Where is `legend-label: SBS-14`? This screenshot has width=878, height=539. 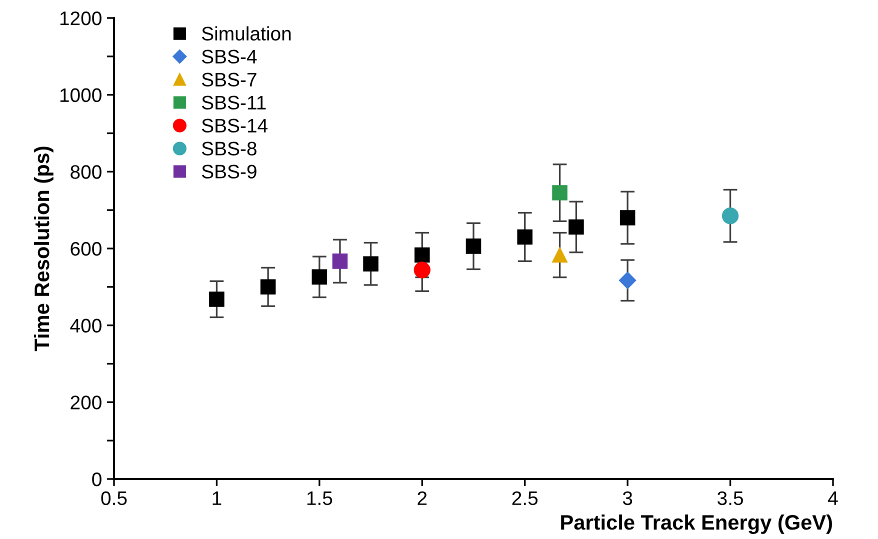
legend-label: SBS-14 is located at coordinates (235, 125).